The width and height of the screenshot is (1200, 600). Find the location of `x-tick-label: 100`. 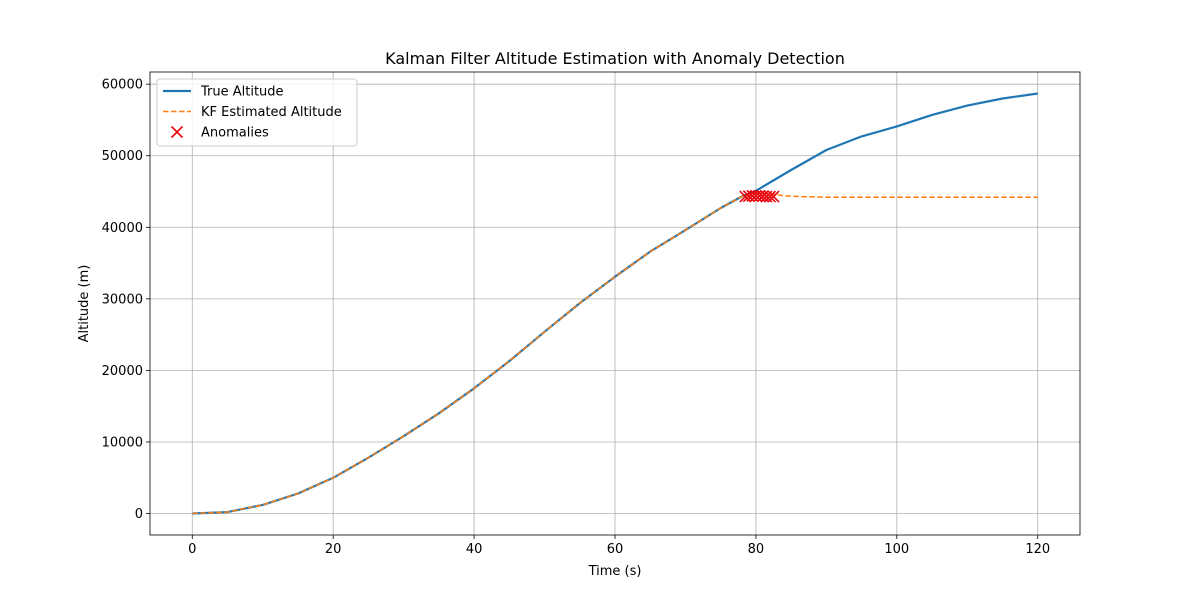

x-tick-label: 100 is located at coordinates (896, 549).